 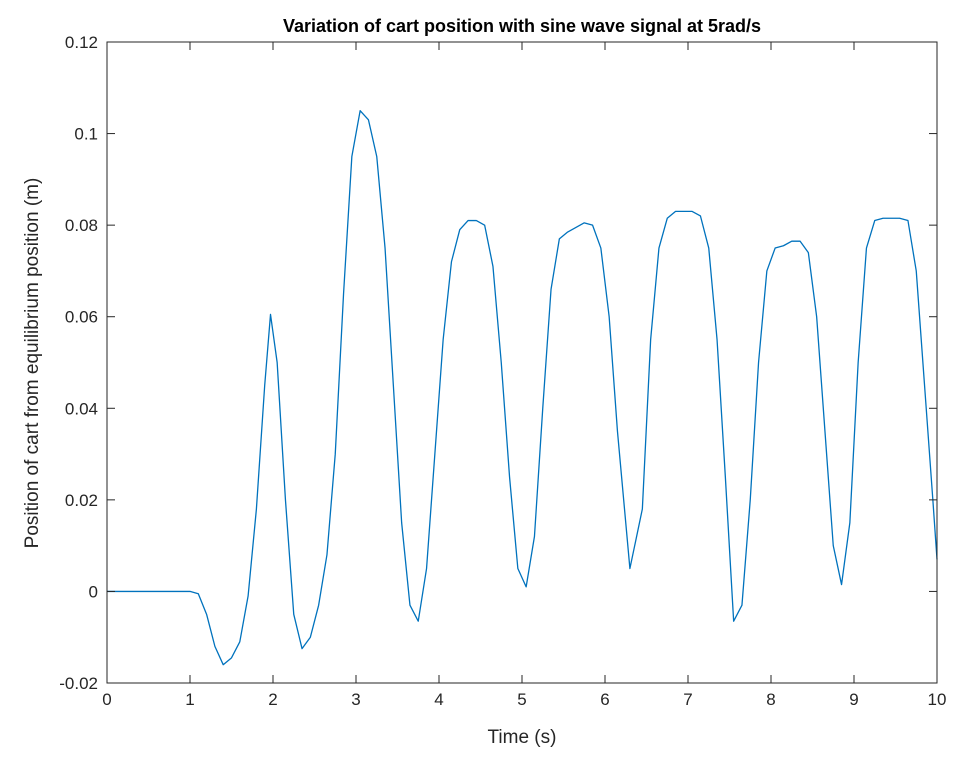 I want to click on x-tick-label: 1, so click(x=189, y=699).